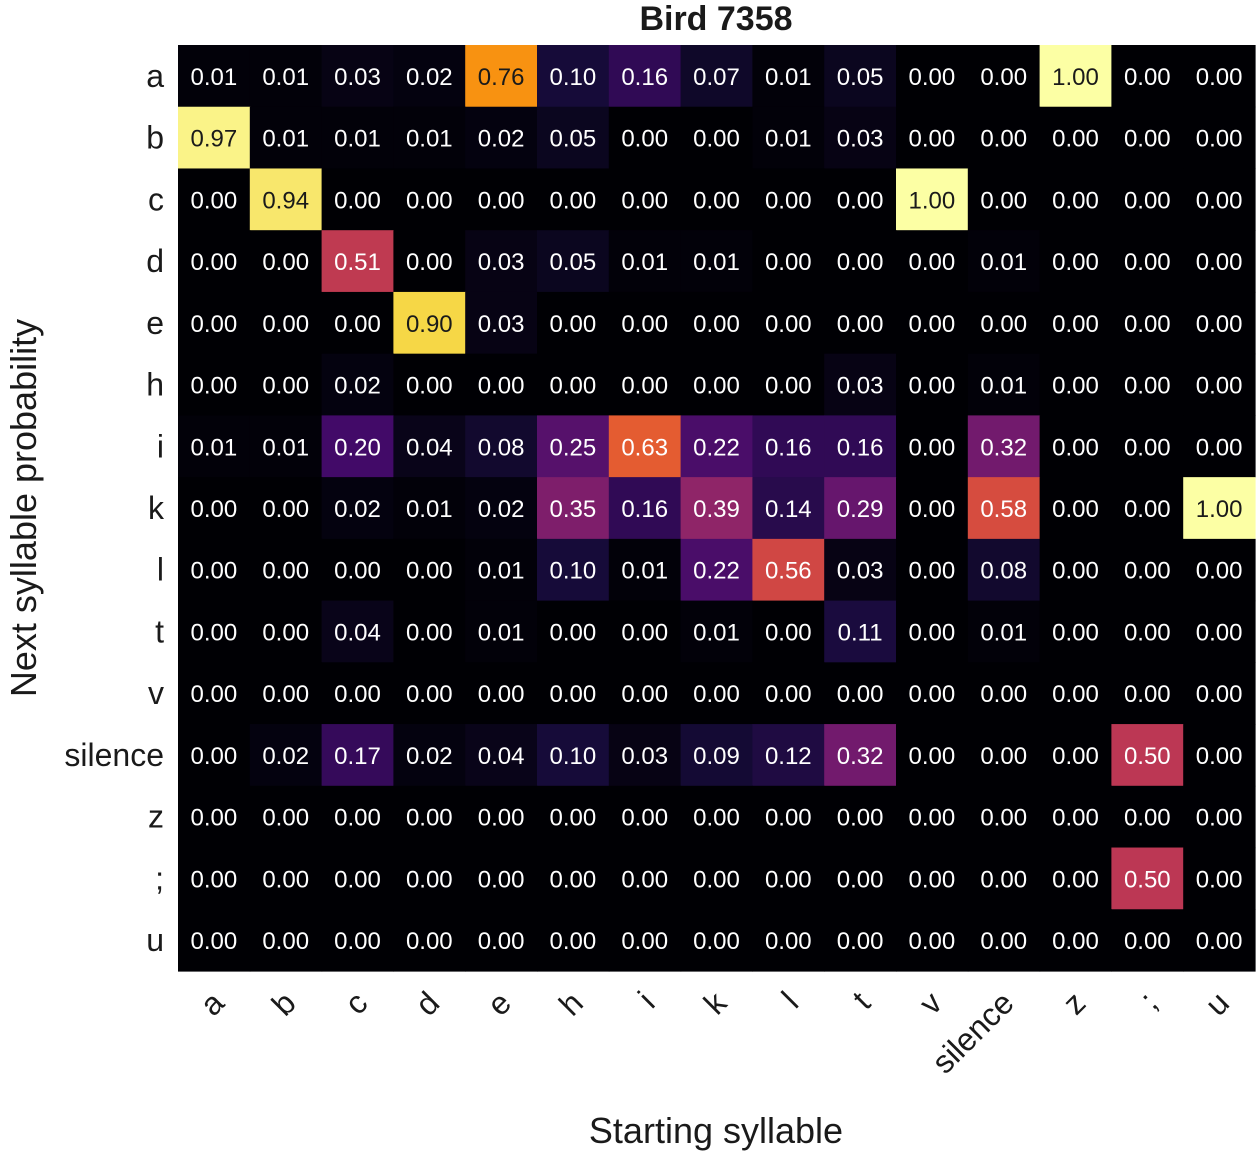  What do you see at coordinates (429, 447) in the screenshot?
I see `heatmap-cell-value: 0.04` at bounding box center [429, 447].